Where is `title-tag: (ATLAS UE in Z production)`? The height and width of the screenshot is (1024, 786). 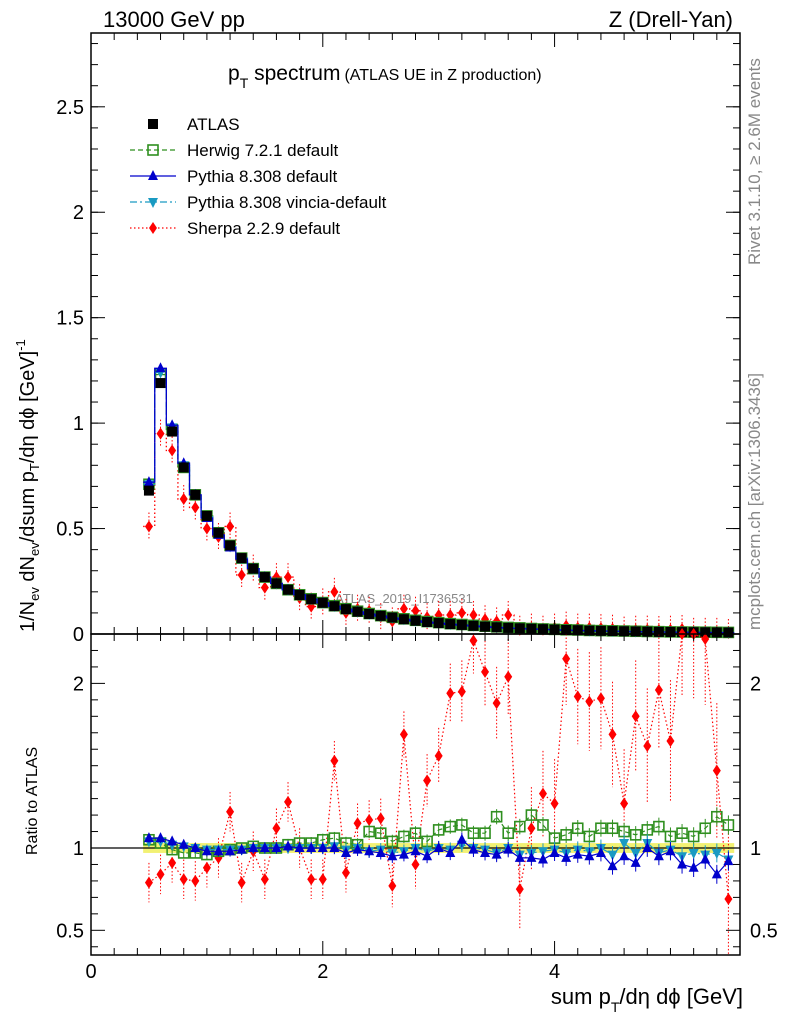 title-tag: (ATLAS UE in Z production) is located at coordinates (442, 75).